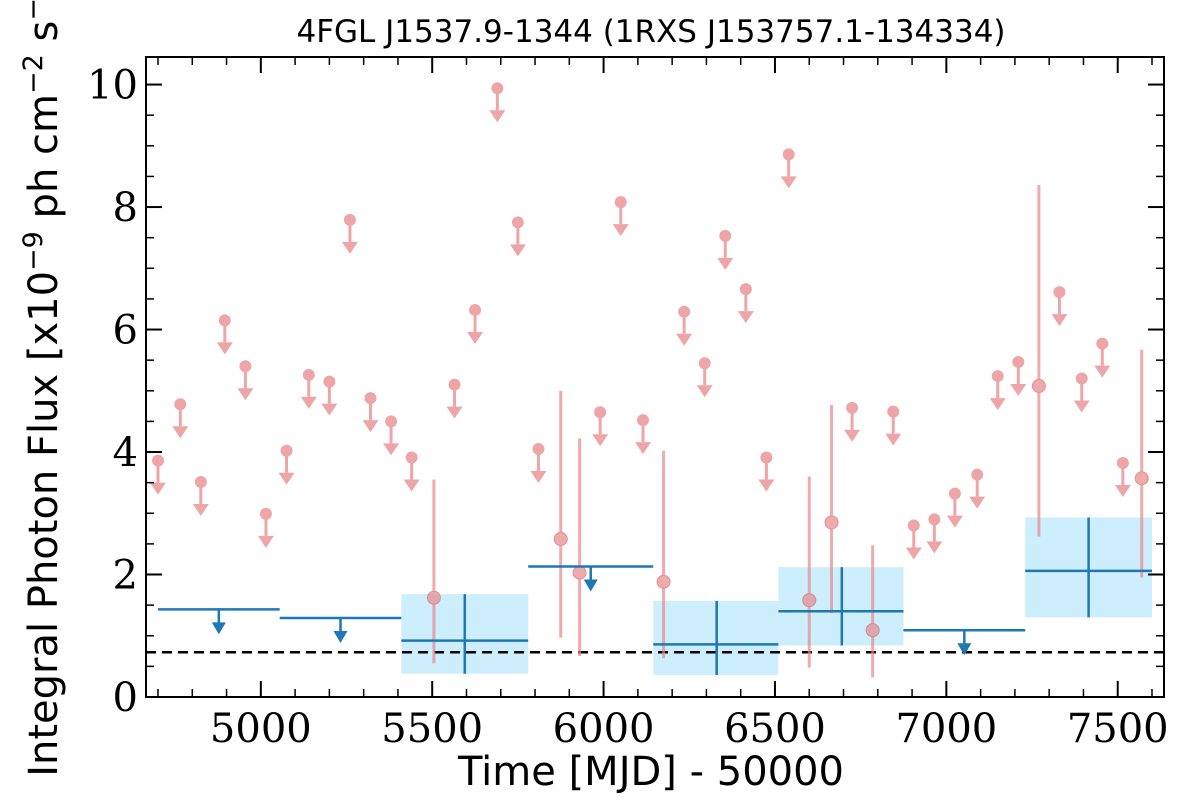 This screenshot has height=805, width=1200. I want to click on x-tick-label: 5000, so click(261, 729).